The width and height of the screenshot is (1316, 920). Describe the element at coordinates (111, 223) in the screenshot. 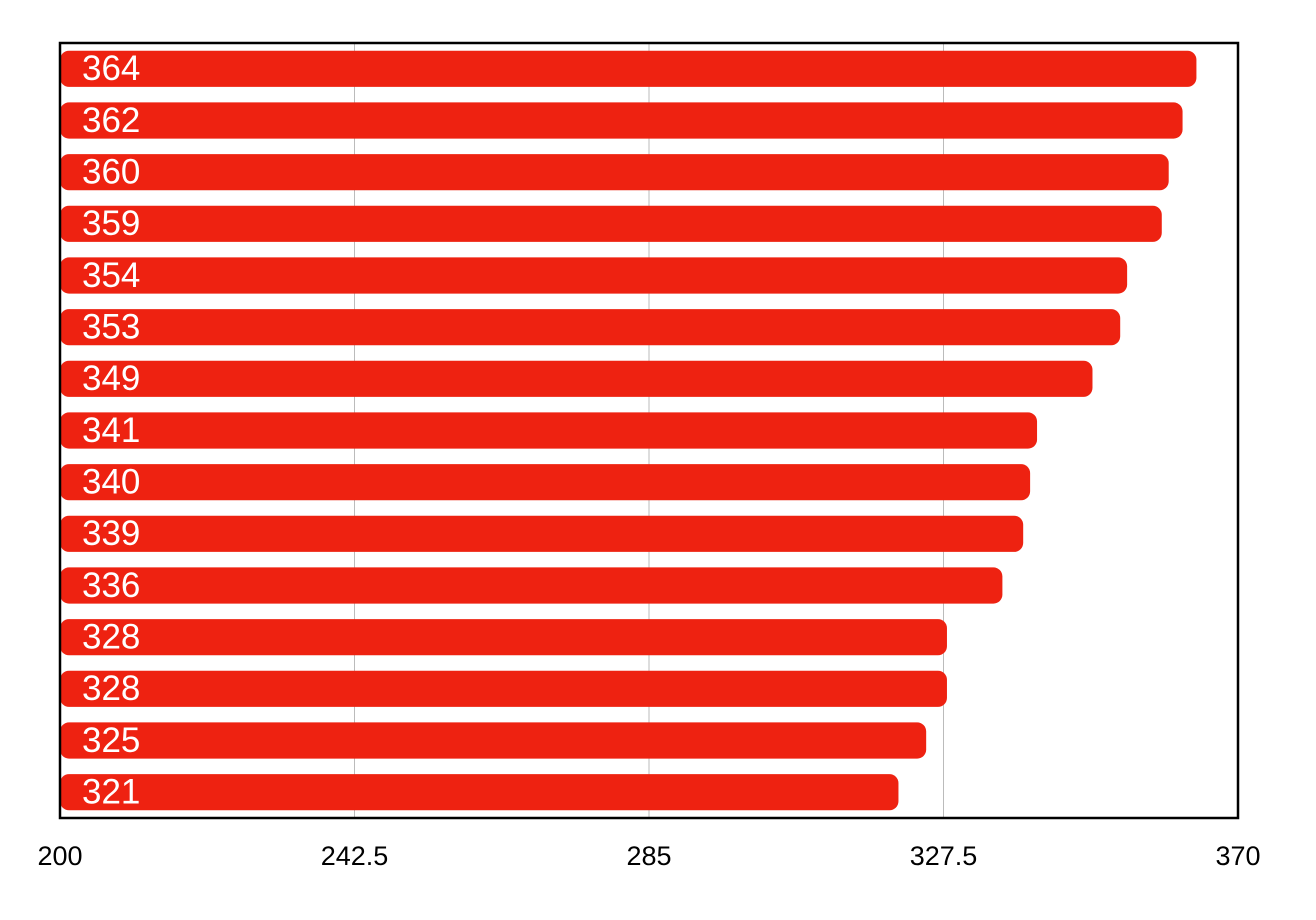

I see `value-label: 359` at that location.